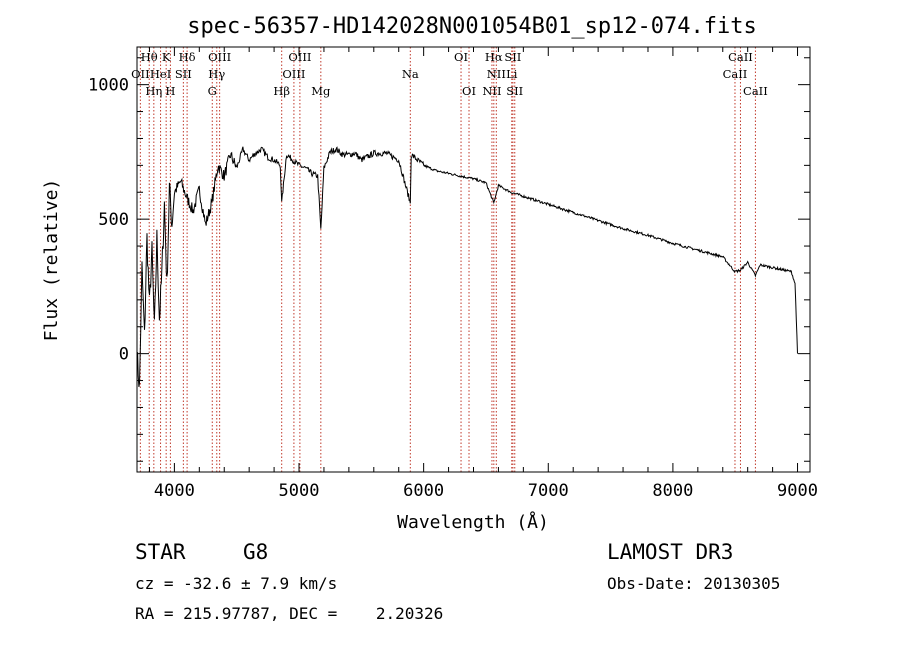 This screenshot has width=900, height=654. I want to click on line-label-1: Hθ, so click(149, 57).